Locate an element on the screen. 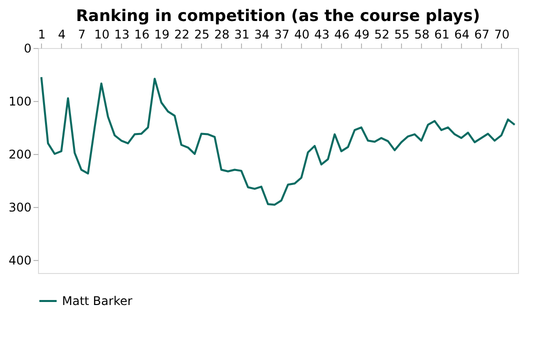 The image size is (540, 337). x-tick-label: 40 is located at coordinates (302, 35).